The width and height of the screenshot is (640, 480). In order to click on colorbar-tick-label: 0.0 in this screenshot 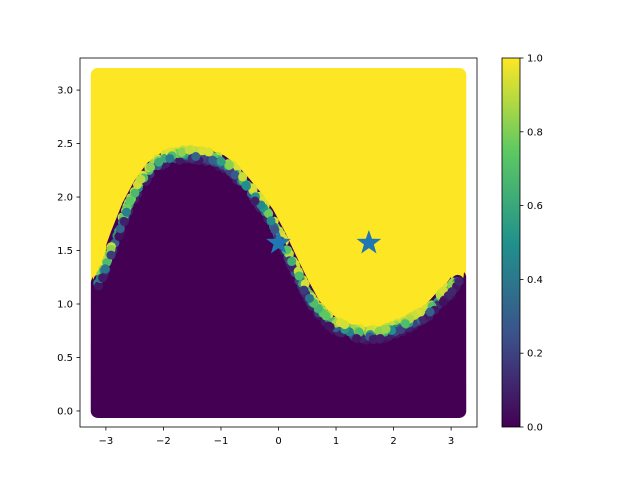, I will do `click(535, 428)`.